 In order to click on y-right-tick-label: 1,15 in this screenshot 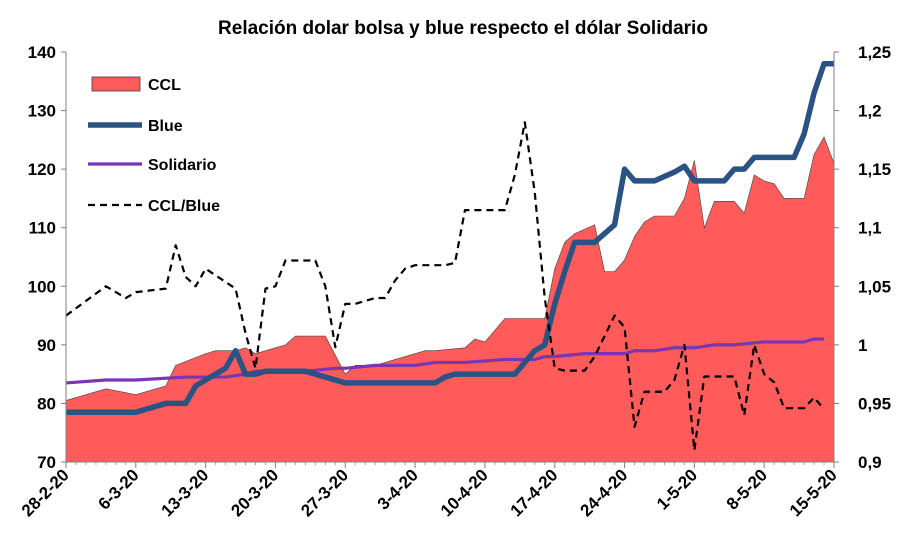, I will do `click(874, 169)`.